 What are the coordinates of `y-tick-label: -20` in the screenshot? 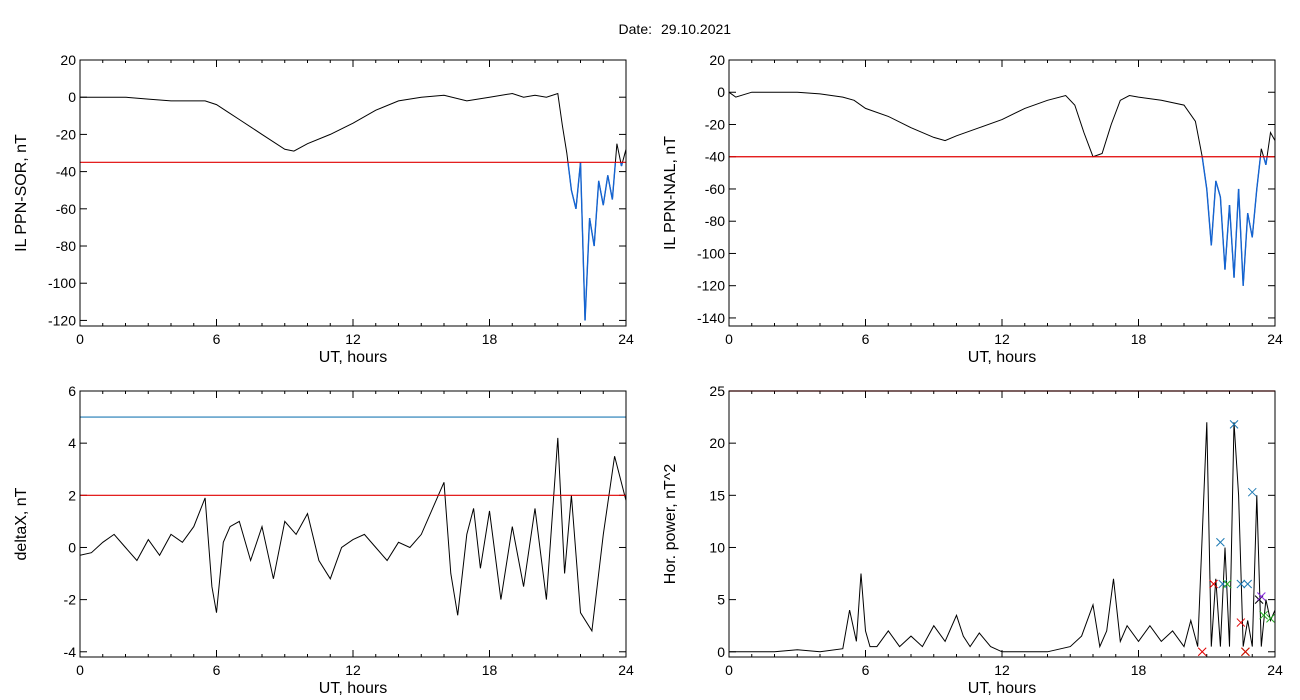 It's located at (715, 124).